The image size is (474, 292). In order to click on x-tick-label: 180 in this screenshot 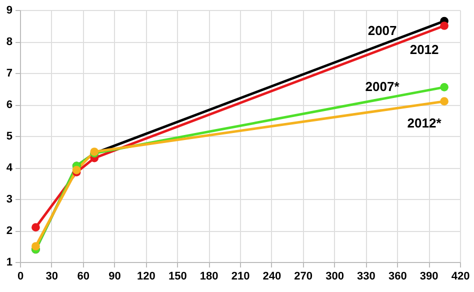, I will do `click(209, 276)`.